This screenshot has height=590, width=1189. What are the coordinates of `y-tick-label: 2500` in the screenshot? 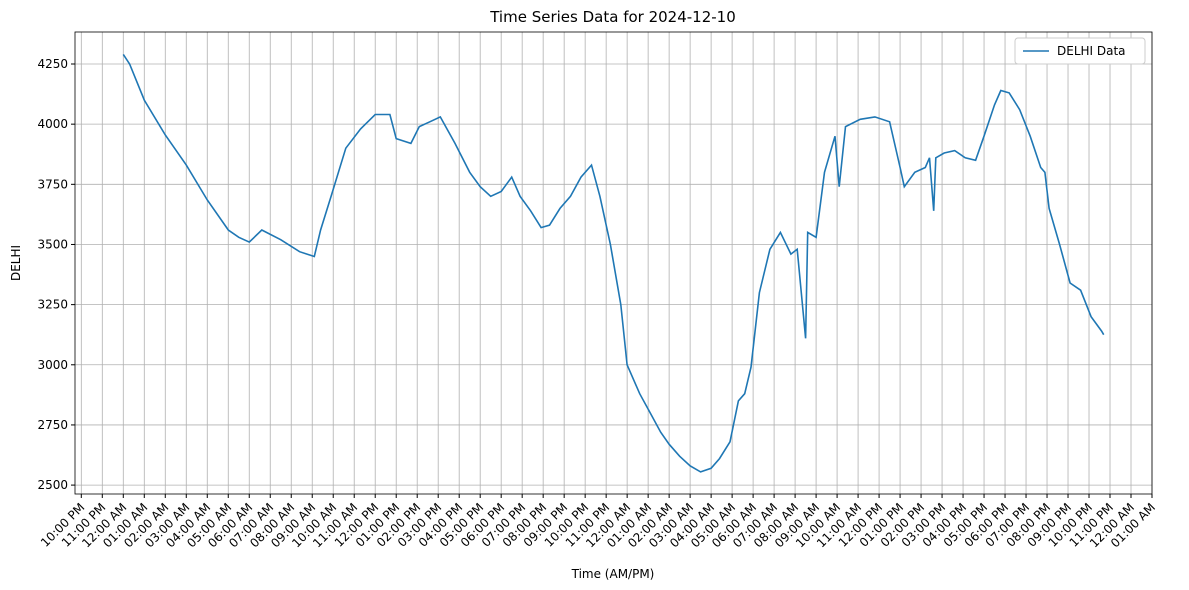 It's located at (52, 485).